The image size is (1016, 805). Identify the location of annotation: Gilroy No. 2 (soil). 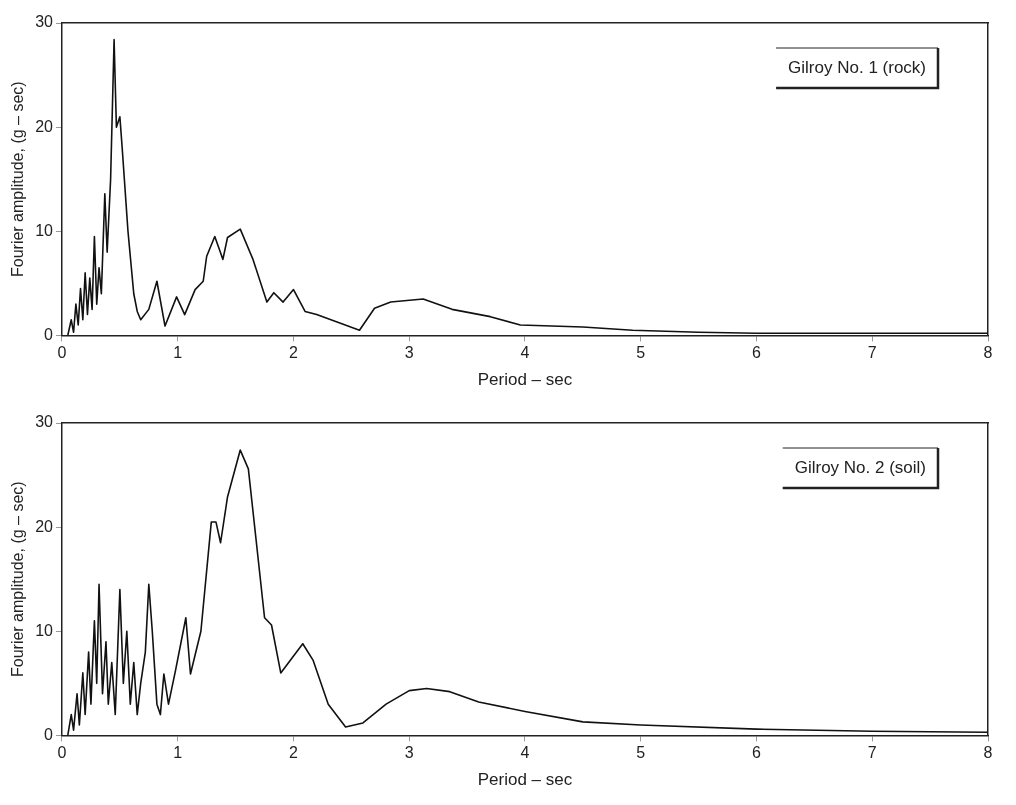
(860, 467).